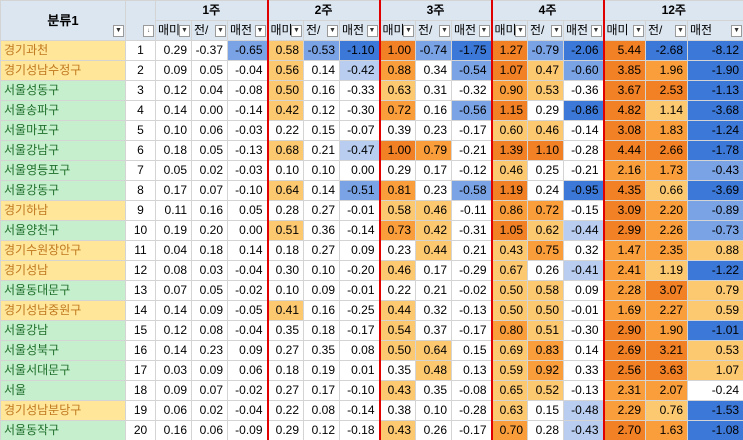 The width and height of the screenshot is (743, 440). Describe the element at coordinates (398, 170) in the screenshot. I see `value-cell: 0.29` at that location.